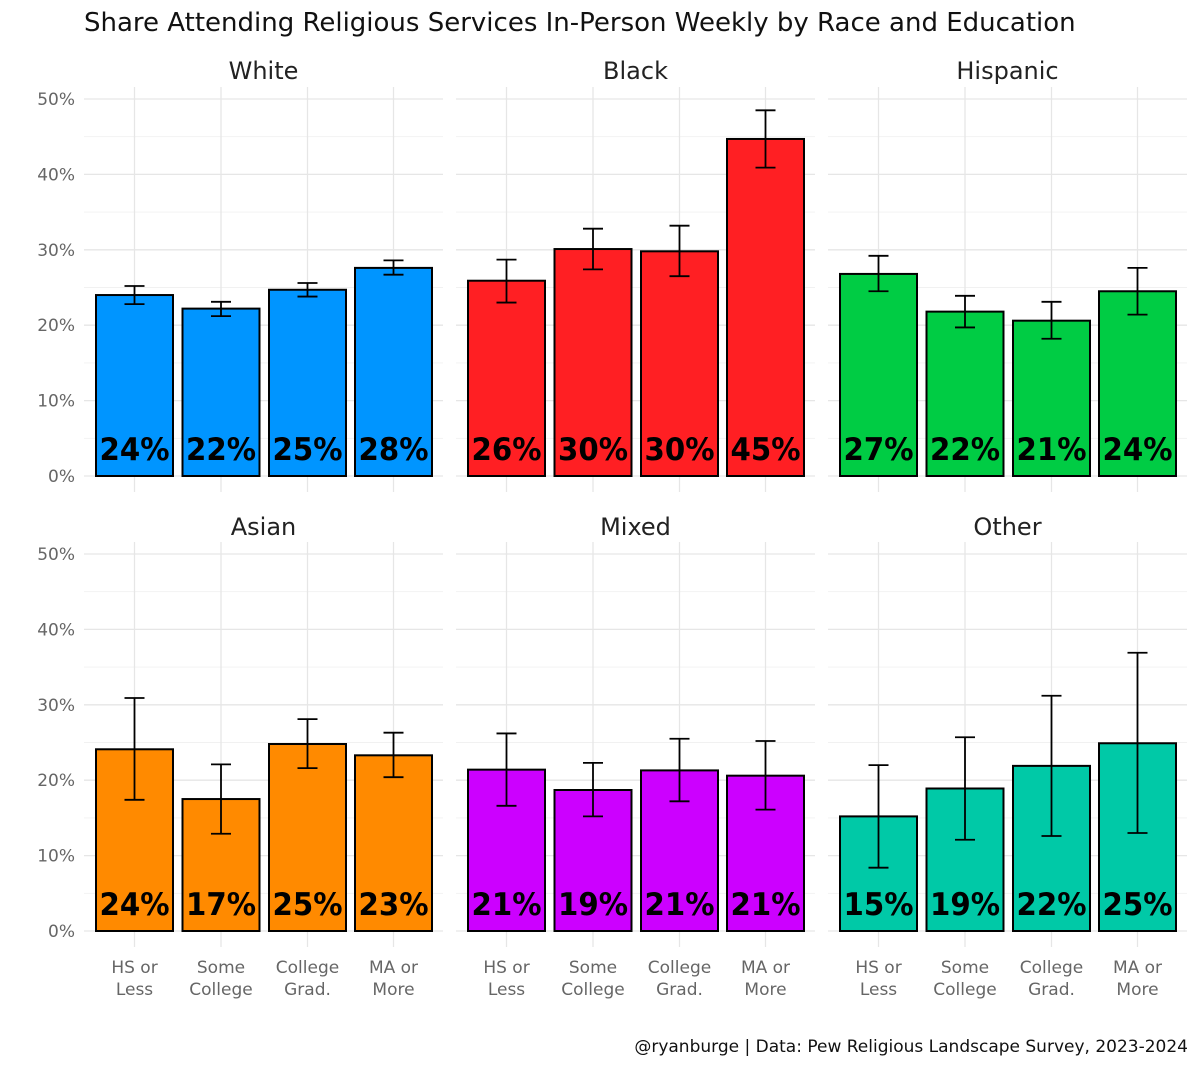 The width and height of the screenshot is (1200, 1067). What do you see at coordinates (965, 905) in the screenshot?
I see `bar-data-label: 19%` at bounding box center [965, 905].